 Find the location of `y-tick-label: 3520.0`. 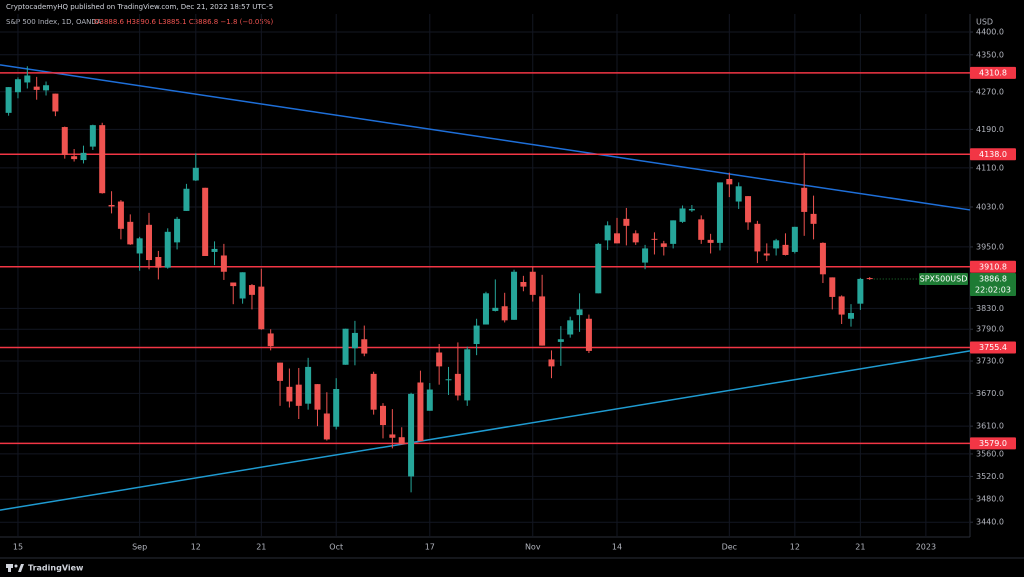

y-tick-label: 3520.0 is located at coordinates (990, 476).